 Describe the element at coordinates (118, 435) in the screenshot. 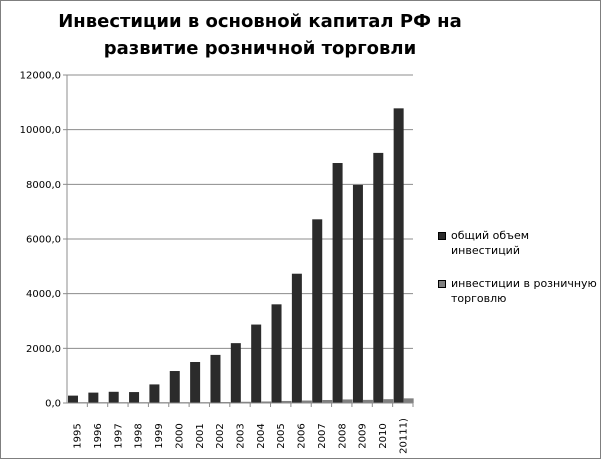

I see `x-tick-label: 1997` at that location.